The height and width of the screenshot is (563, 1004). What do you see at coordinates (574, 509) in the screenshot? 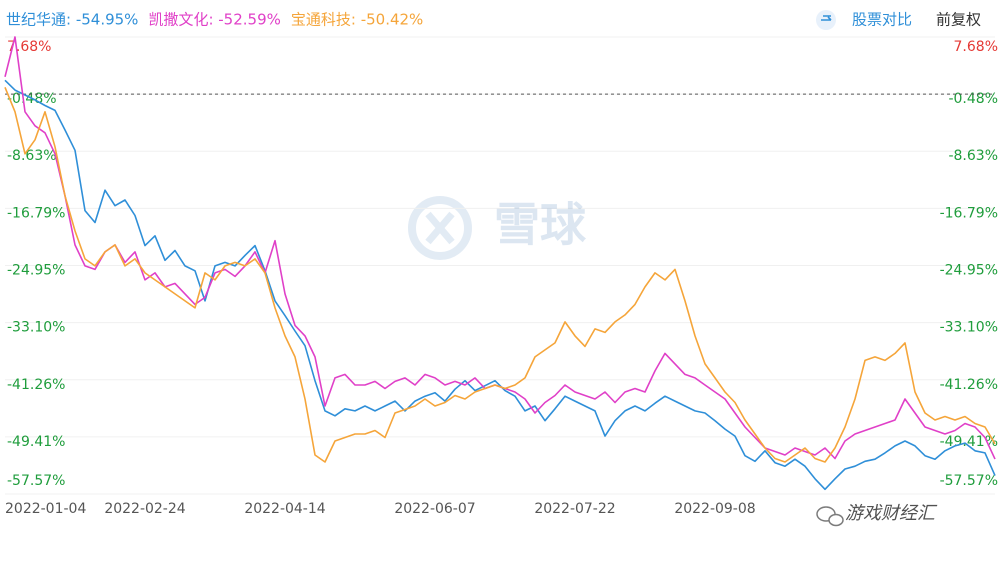
I see `x-tick-label: 2022-07-22` at bounding box center [574, 509].